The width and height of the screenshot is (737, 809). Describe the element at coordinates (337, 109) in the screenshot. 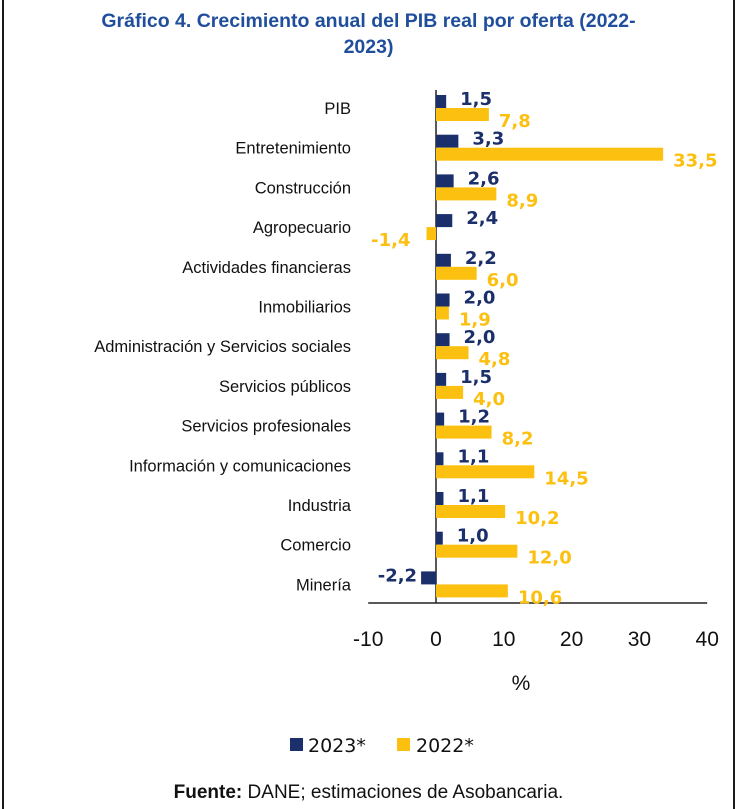

I see `category-label: PIB` at that location.